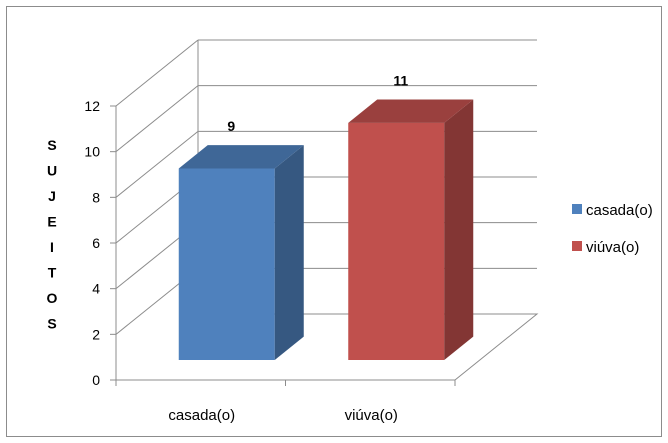 The height and width of the screenshot is (443, 668). I want to click on category-label: casada(o), so click(201, 415).